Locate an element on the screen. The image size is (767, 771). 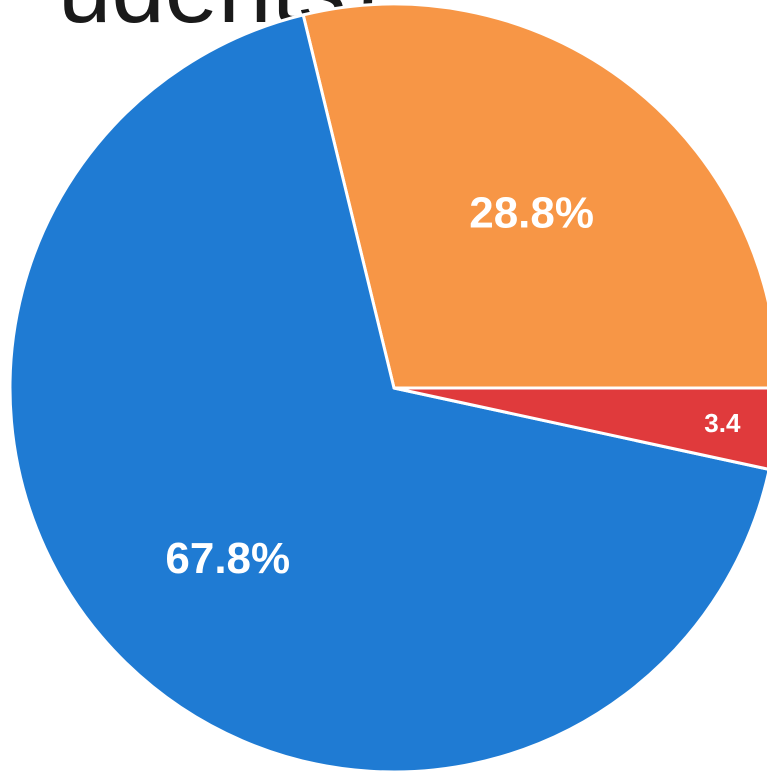
pie-slice-label: 28.8% is located at coordinates (531, 212).